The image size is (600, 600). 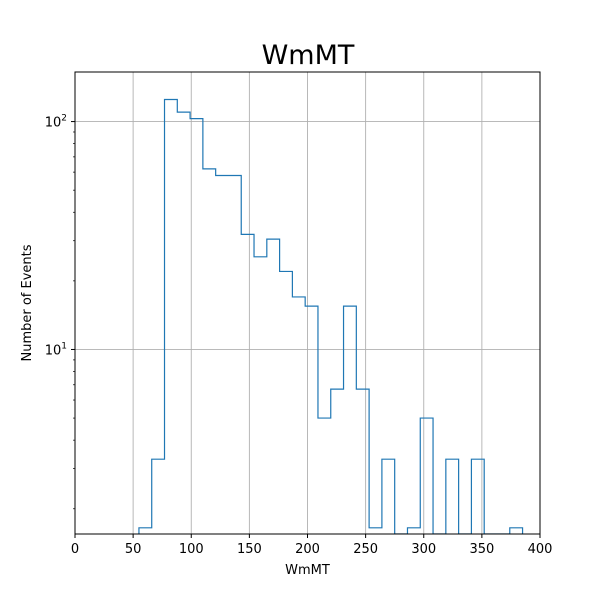 I want to click on chart-title: WmMT, so click(x=308, y=55).